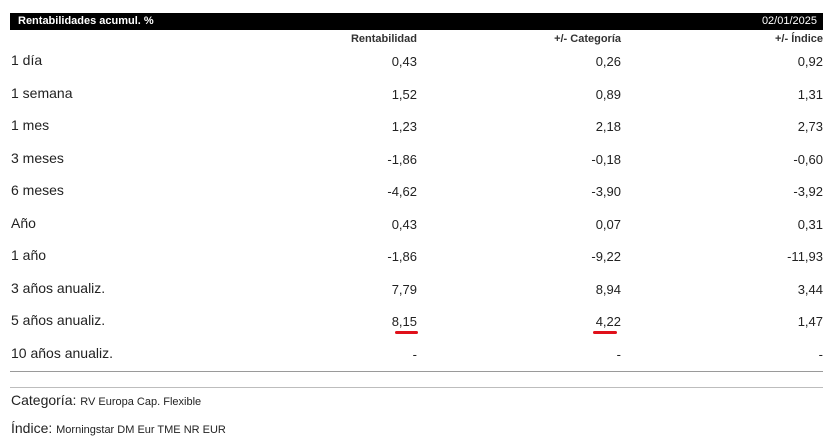 Image resolution: width=827 pixels, height=441 pixels. Describe the element at coordinates (587, 39) in the screenshot. I see `column-header-categoria: +/- Categoría` at that location.